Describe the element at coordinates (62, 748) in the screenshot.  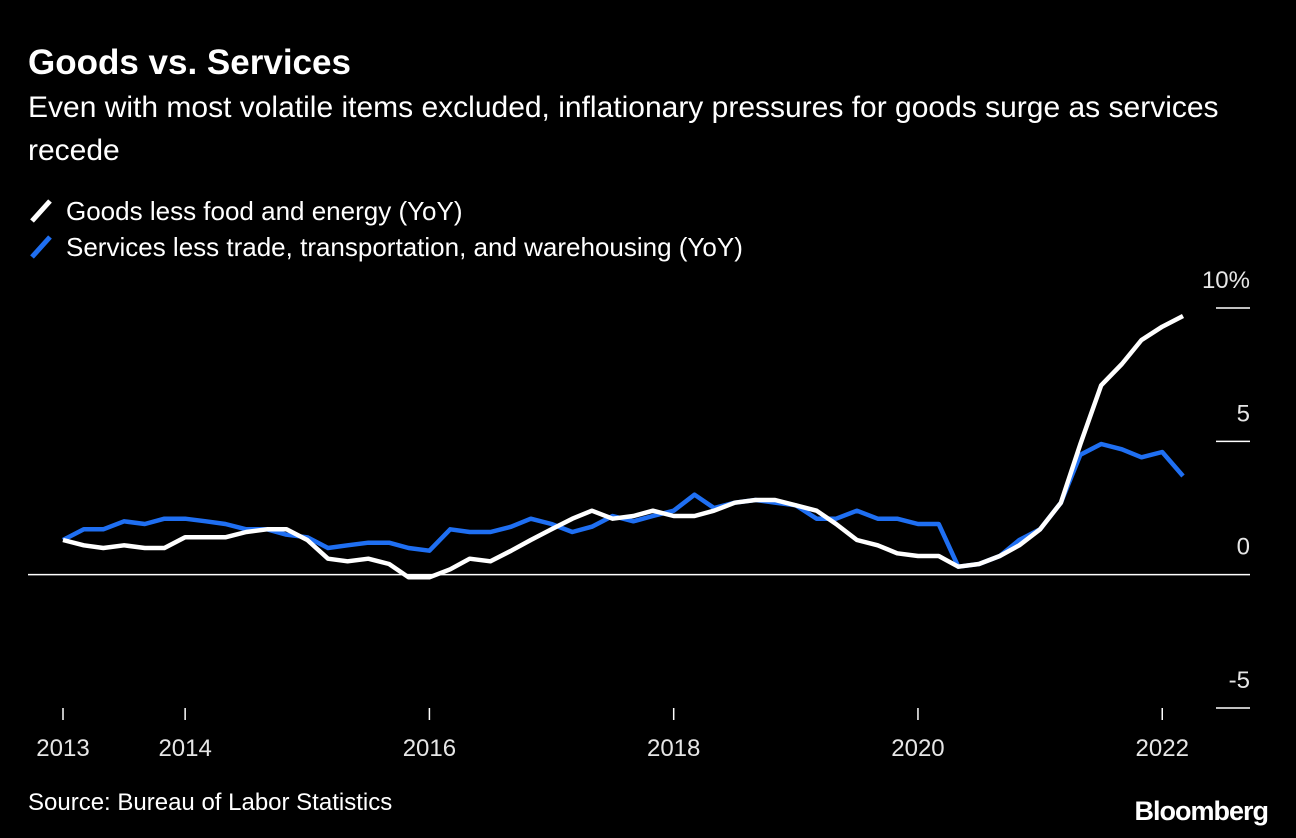
I see `x-tick-label: 2013` at that location.